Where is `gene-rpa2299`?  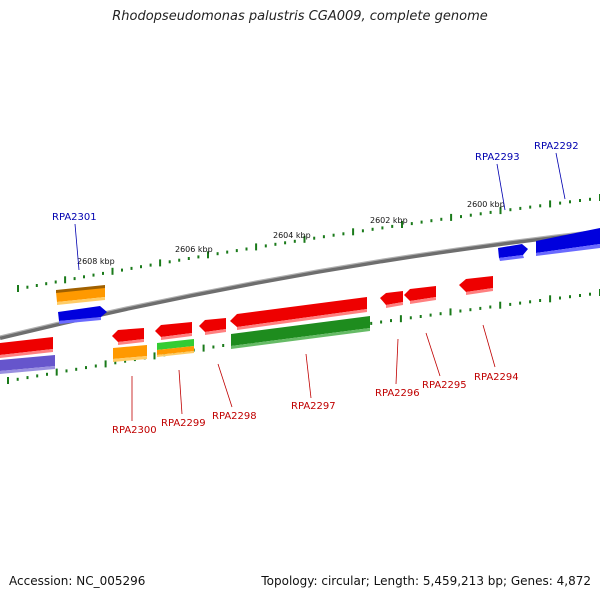 gene-rpa2299 is located at coordinates (173, 331).